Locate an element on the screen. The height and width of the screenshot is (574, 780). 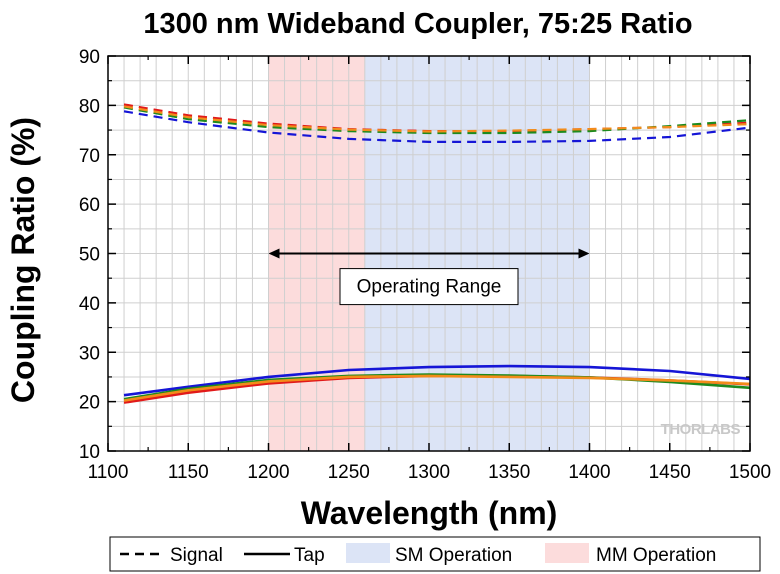
x-axis-label: Wavelength (nm) is located at coordinates (429, 513).